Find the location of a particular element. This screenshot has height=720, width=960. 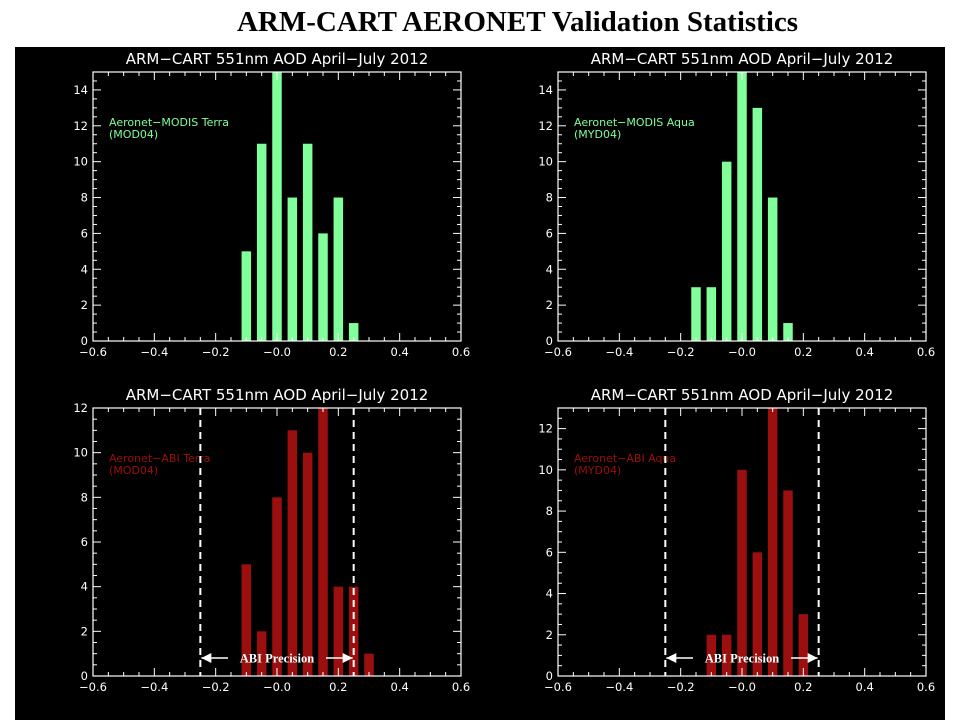

legend-entry: Aeronet−MODIS Terra is located at coordinates (169, 122).